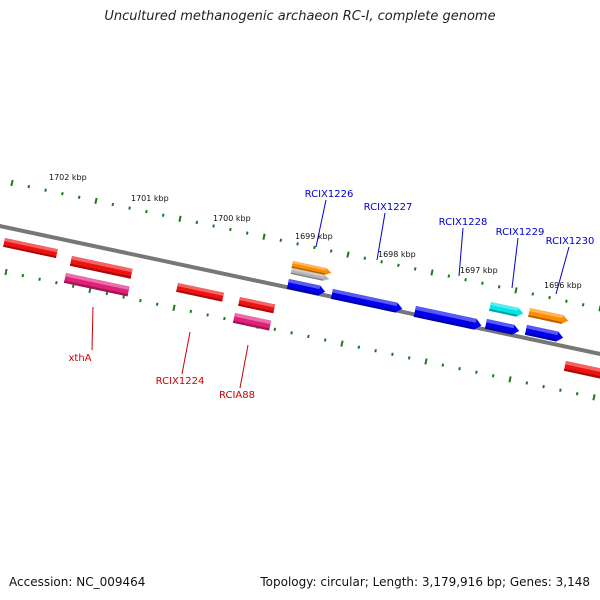 This screenshot has height=600, width=600. Describe the element at coordinates (397, 254) in the screenshot. I see `ruler-label: 1698 kbp` at that location.